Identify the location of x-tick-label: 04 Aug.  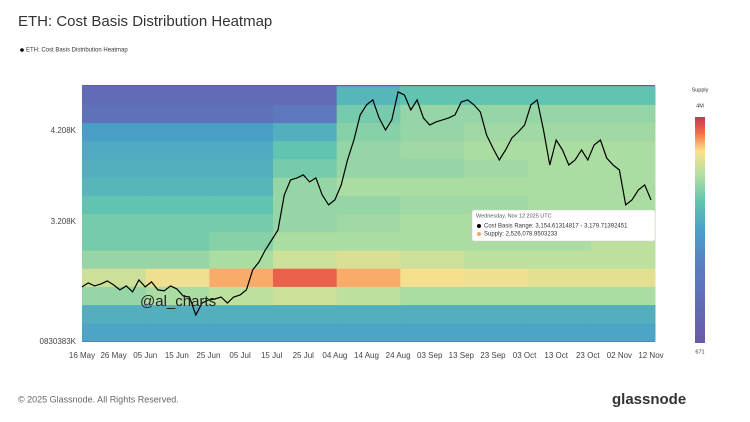
(334, 355).